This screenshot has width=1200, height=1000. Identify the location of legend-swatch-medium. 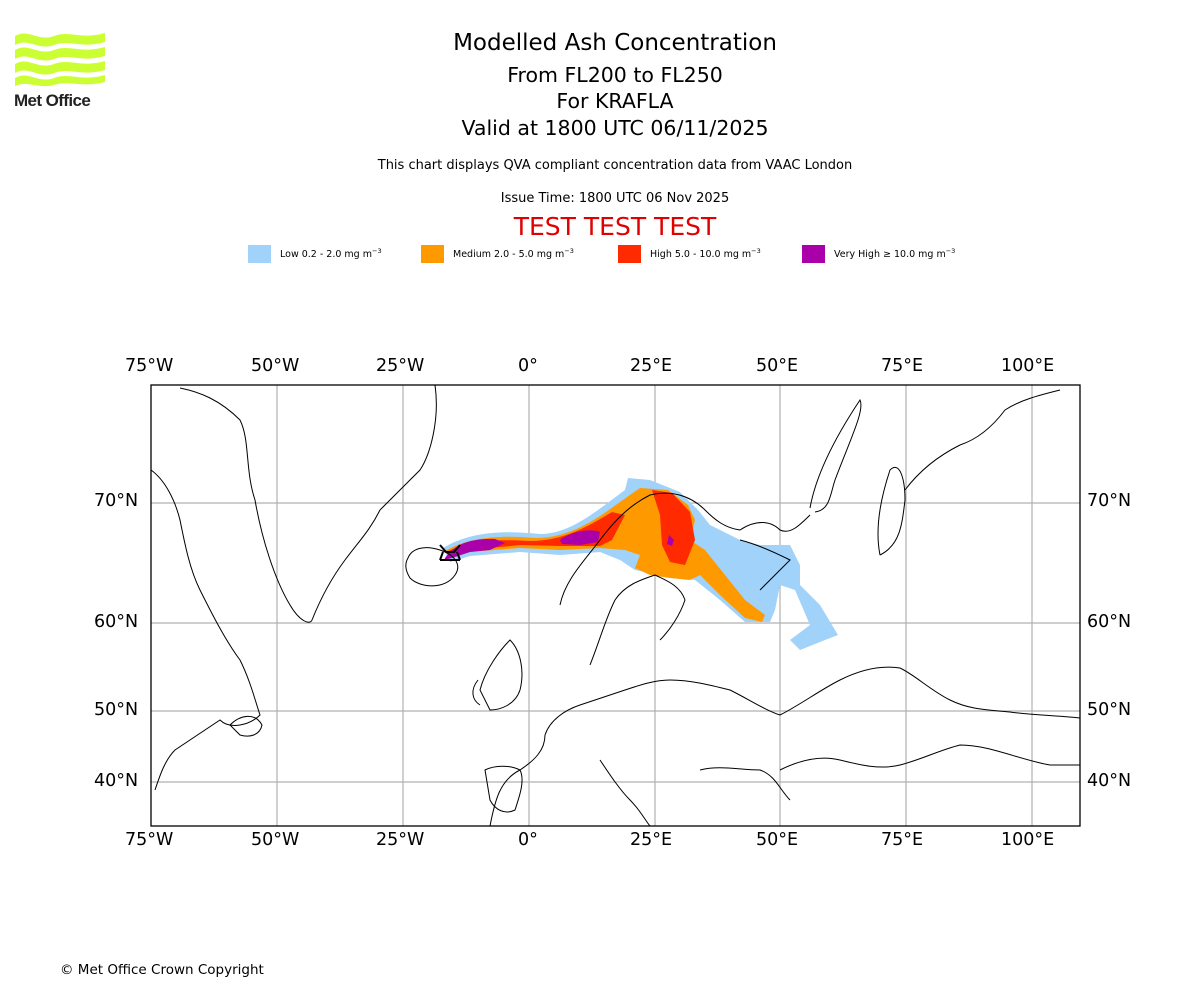
(432, 254).